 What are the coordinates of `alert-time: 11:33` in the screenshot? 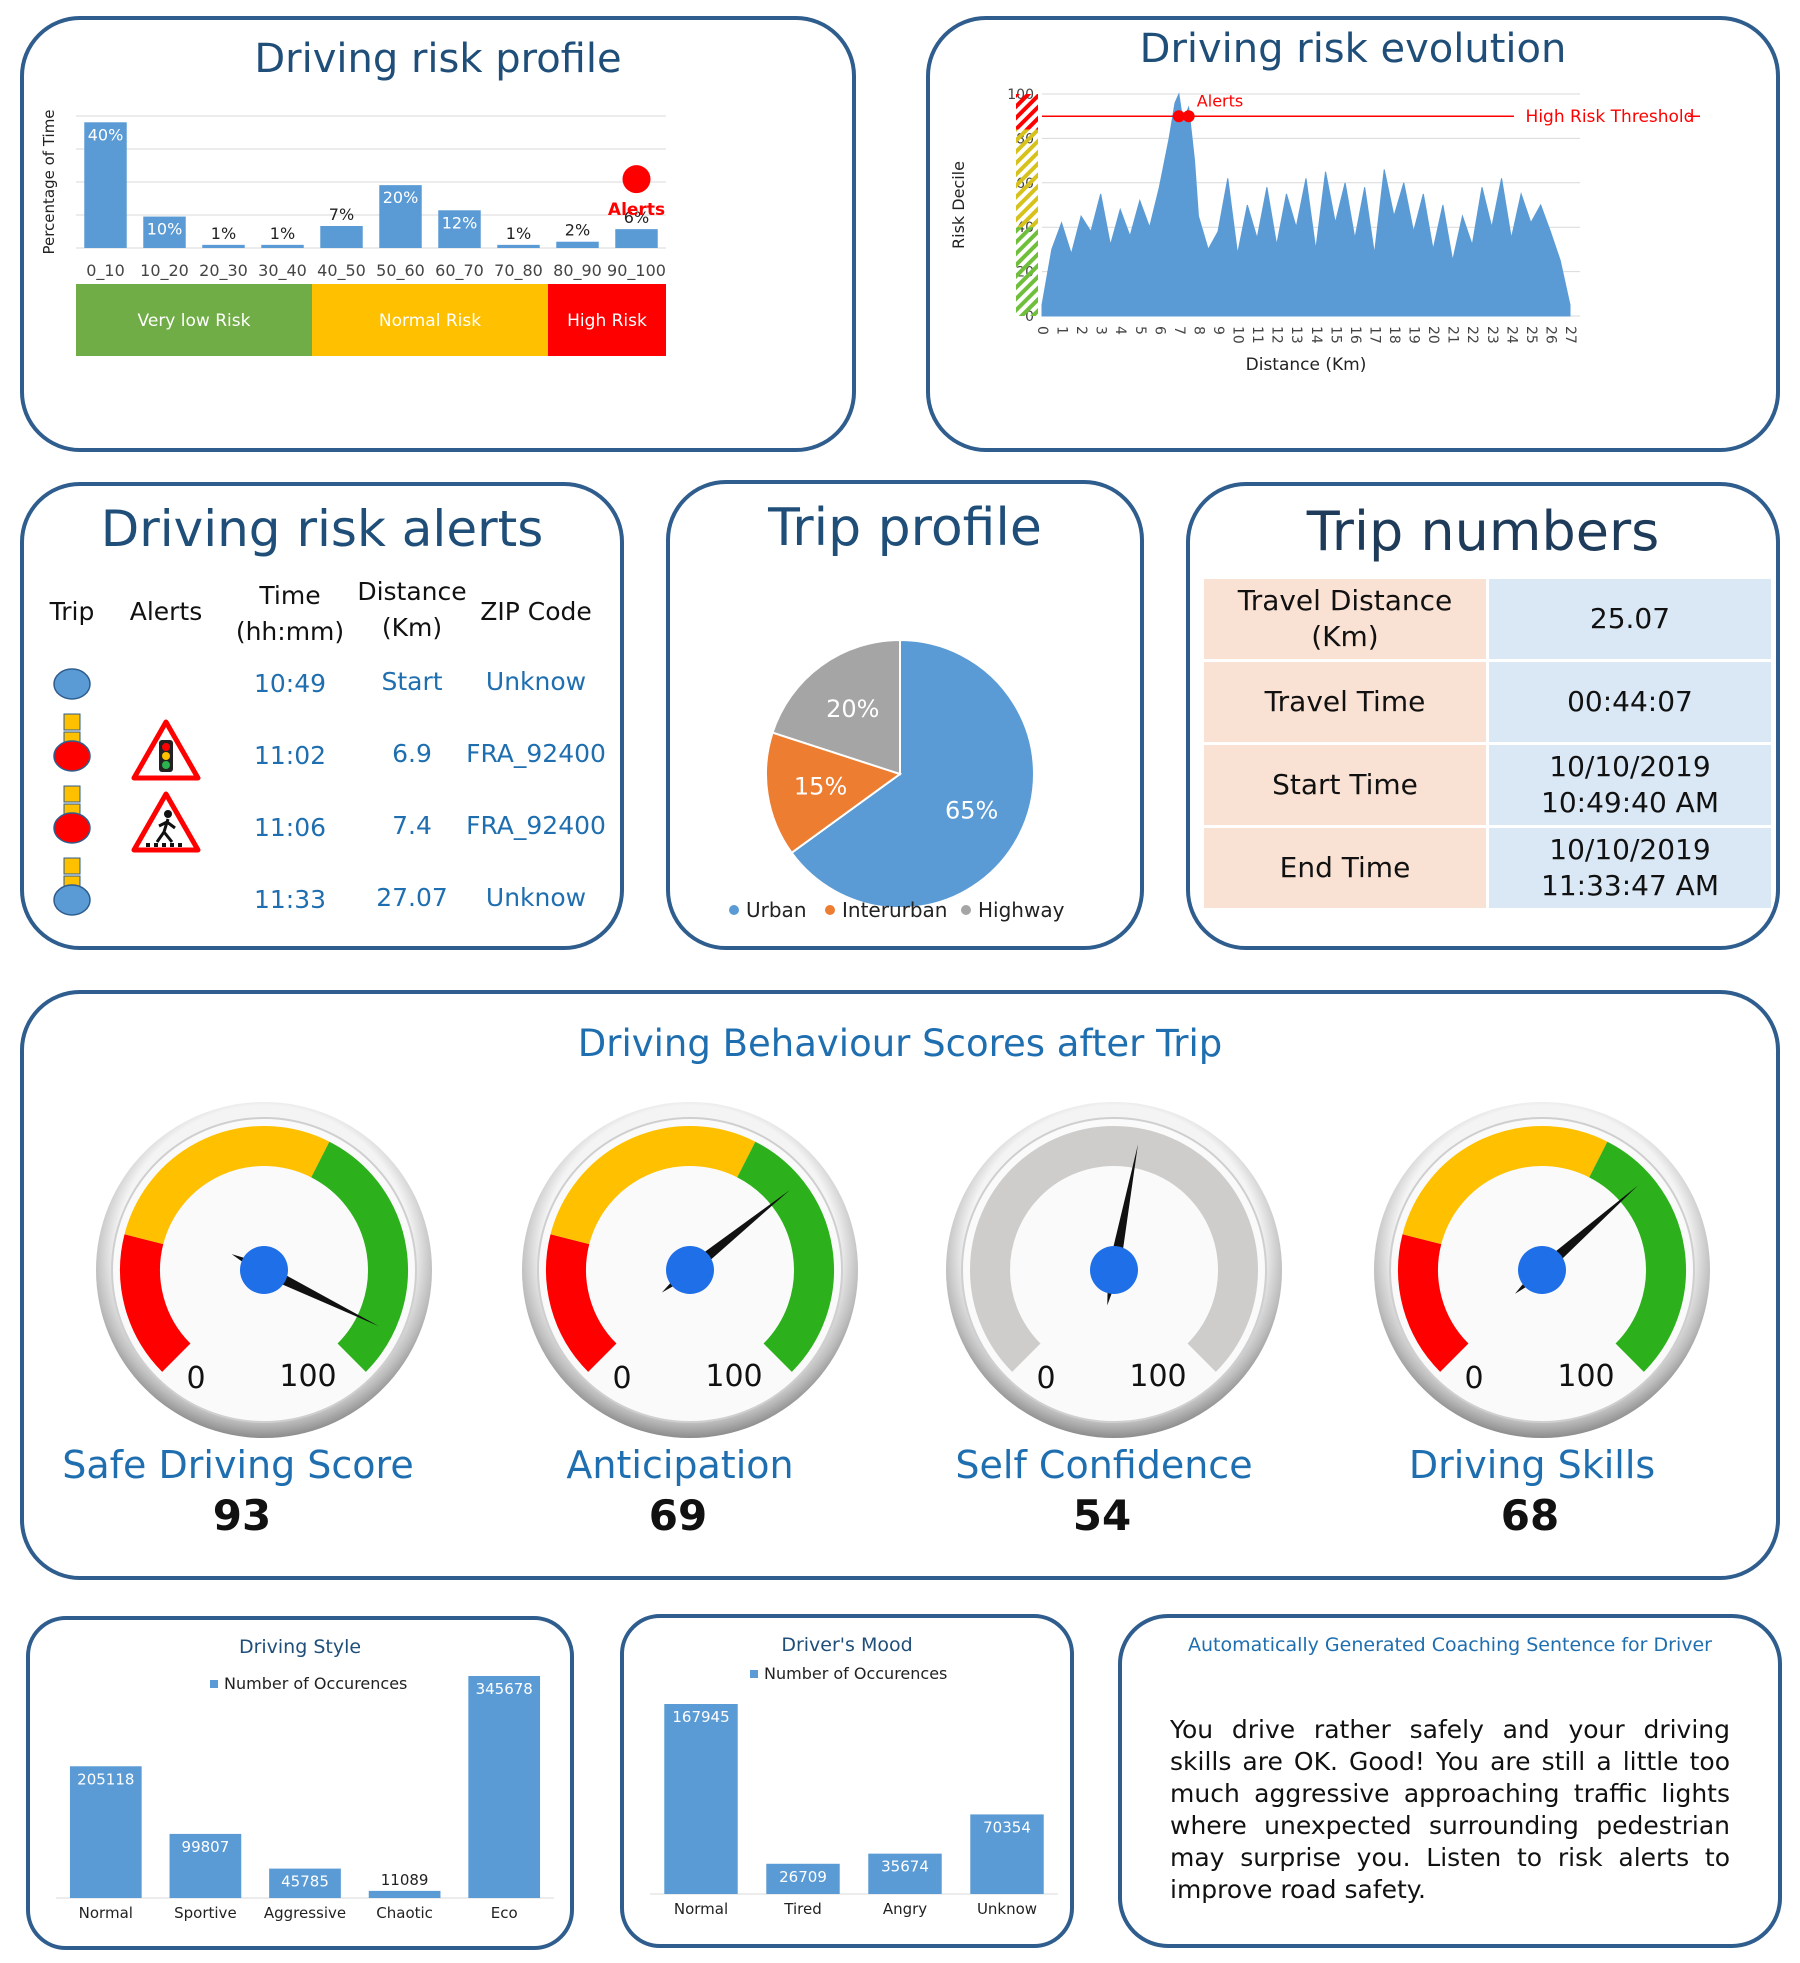 It's located at (290, 899).